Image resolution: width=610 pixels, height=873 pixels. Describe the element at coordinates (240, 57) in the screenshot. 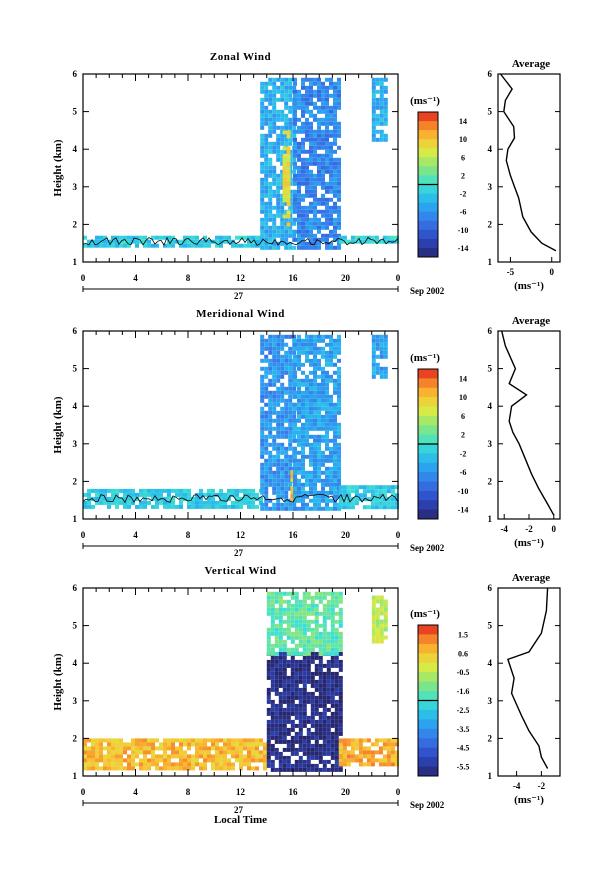

I see `panel-title: Zonal Wind` at that location.